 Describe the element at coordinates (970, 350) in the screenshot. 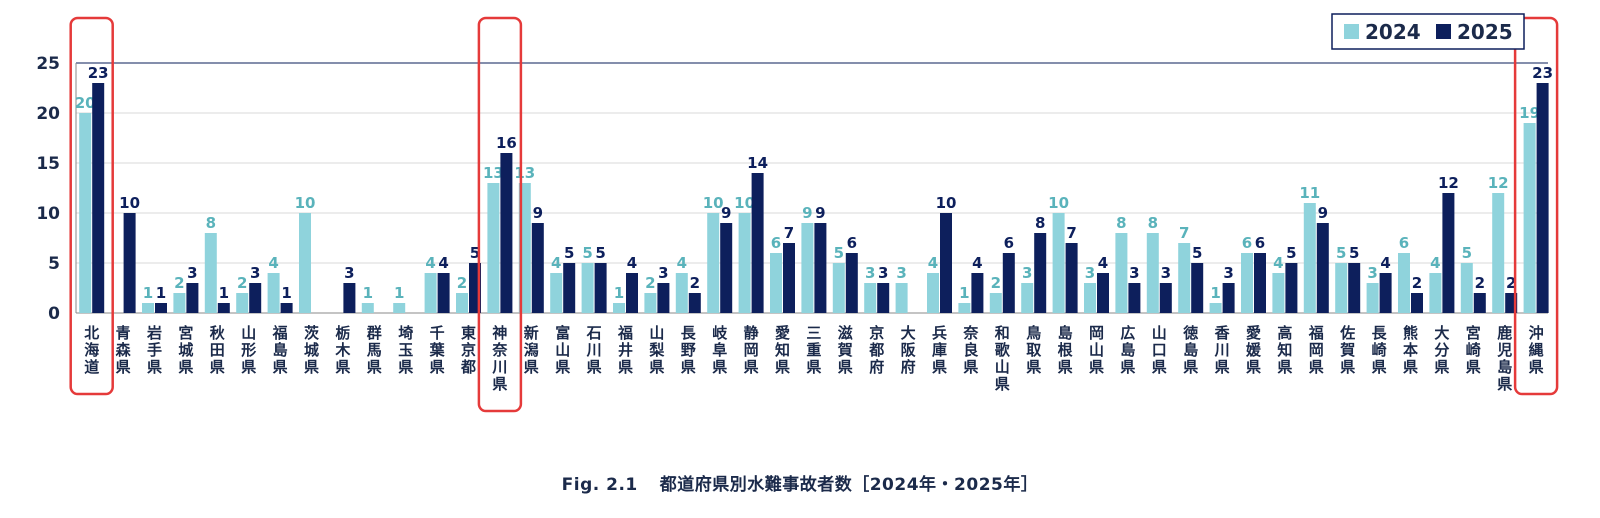

I see `x-tick-label-28: 奈良県` at that location.